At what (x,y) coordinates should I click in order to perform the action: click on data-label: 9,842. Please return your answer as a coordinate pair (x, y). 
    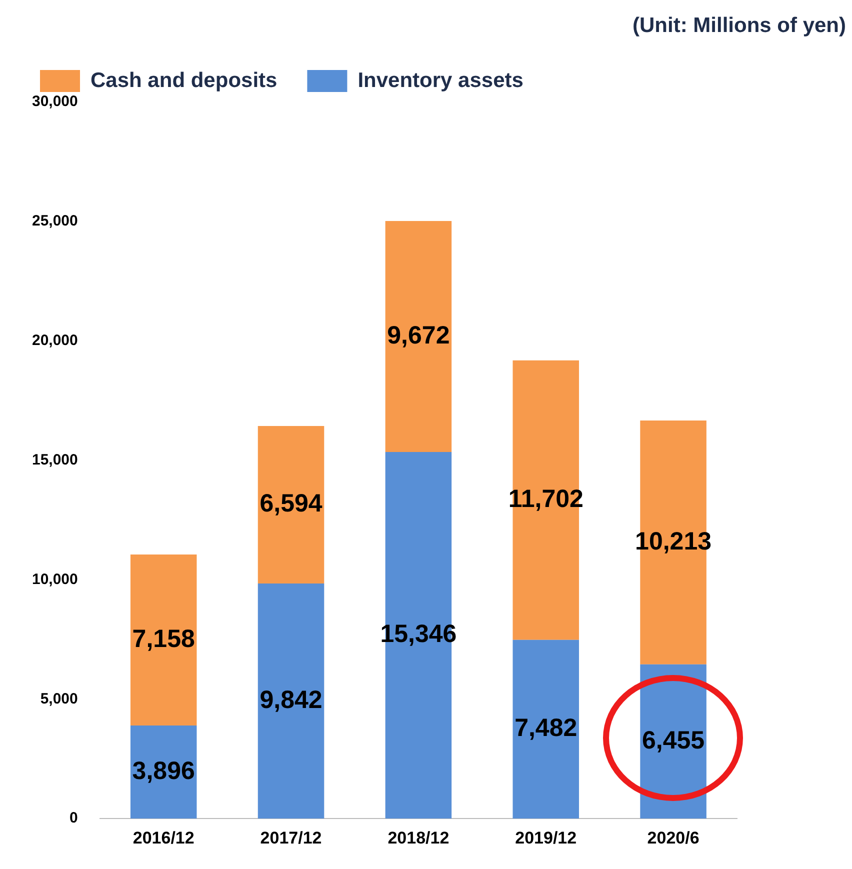
    Looking at the image, I should click on (291, 700).